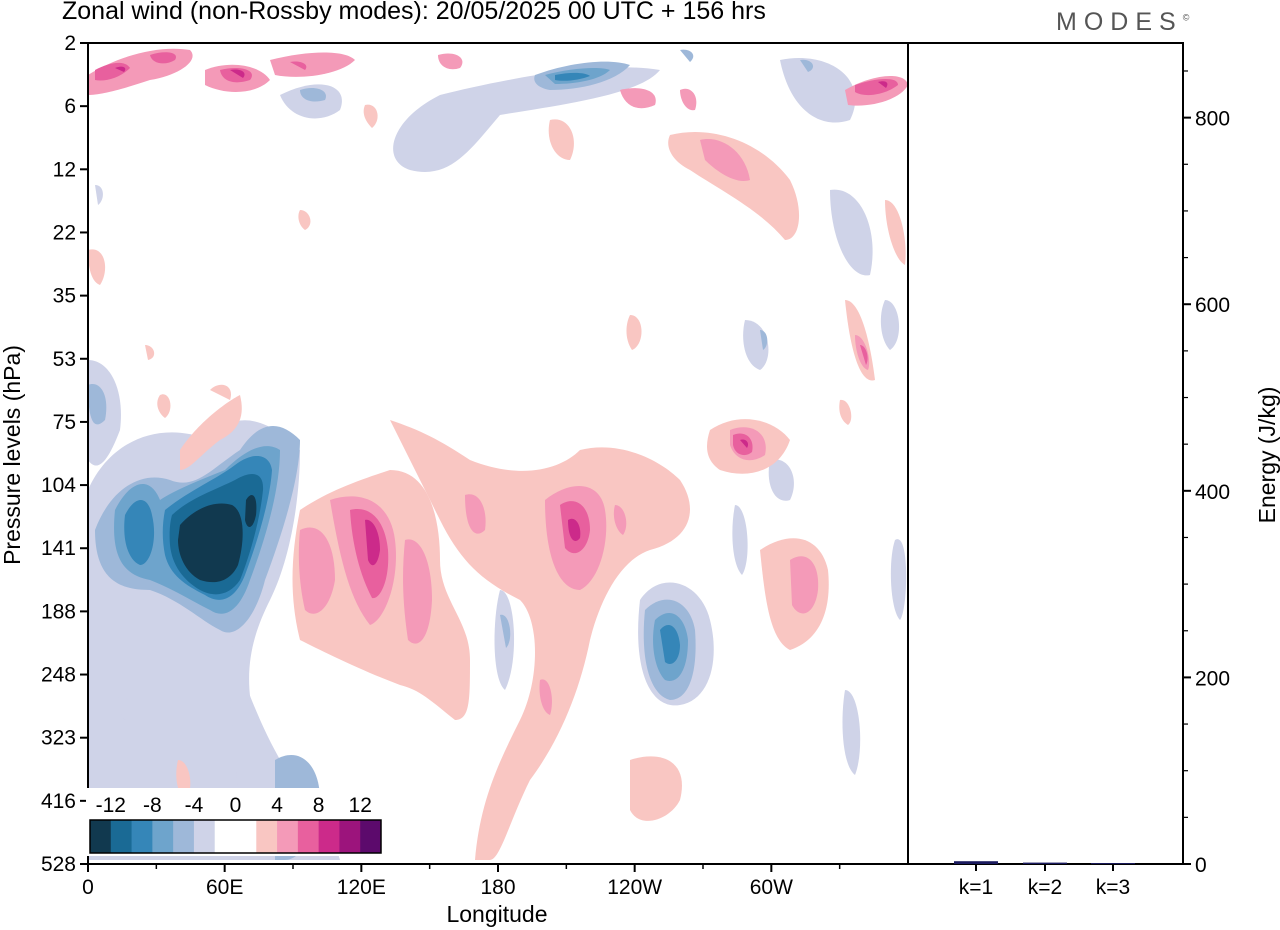 This screenshot has width=1280, height=930. I want to click on logo-text: MODES, so click(1119, 22).